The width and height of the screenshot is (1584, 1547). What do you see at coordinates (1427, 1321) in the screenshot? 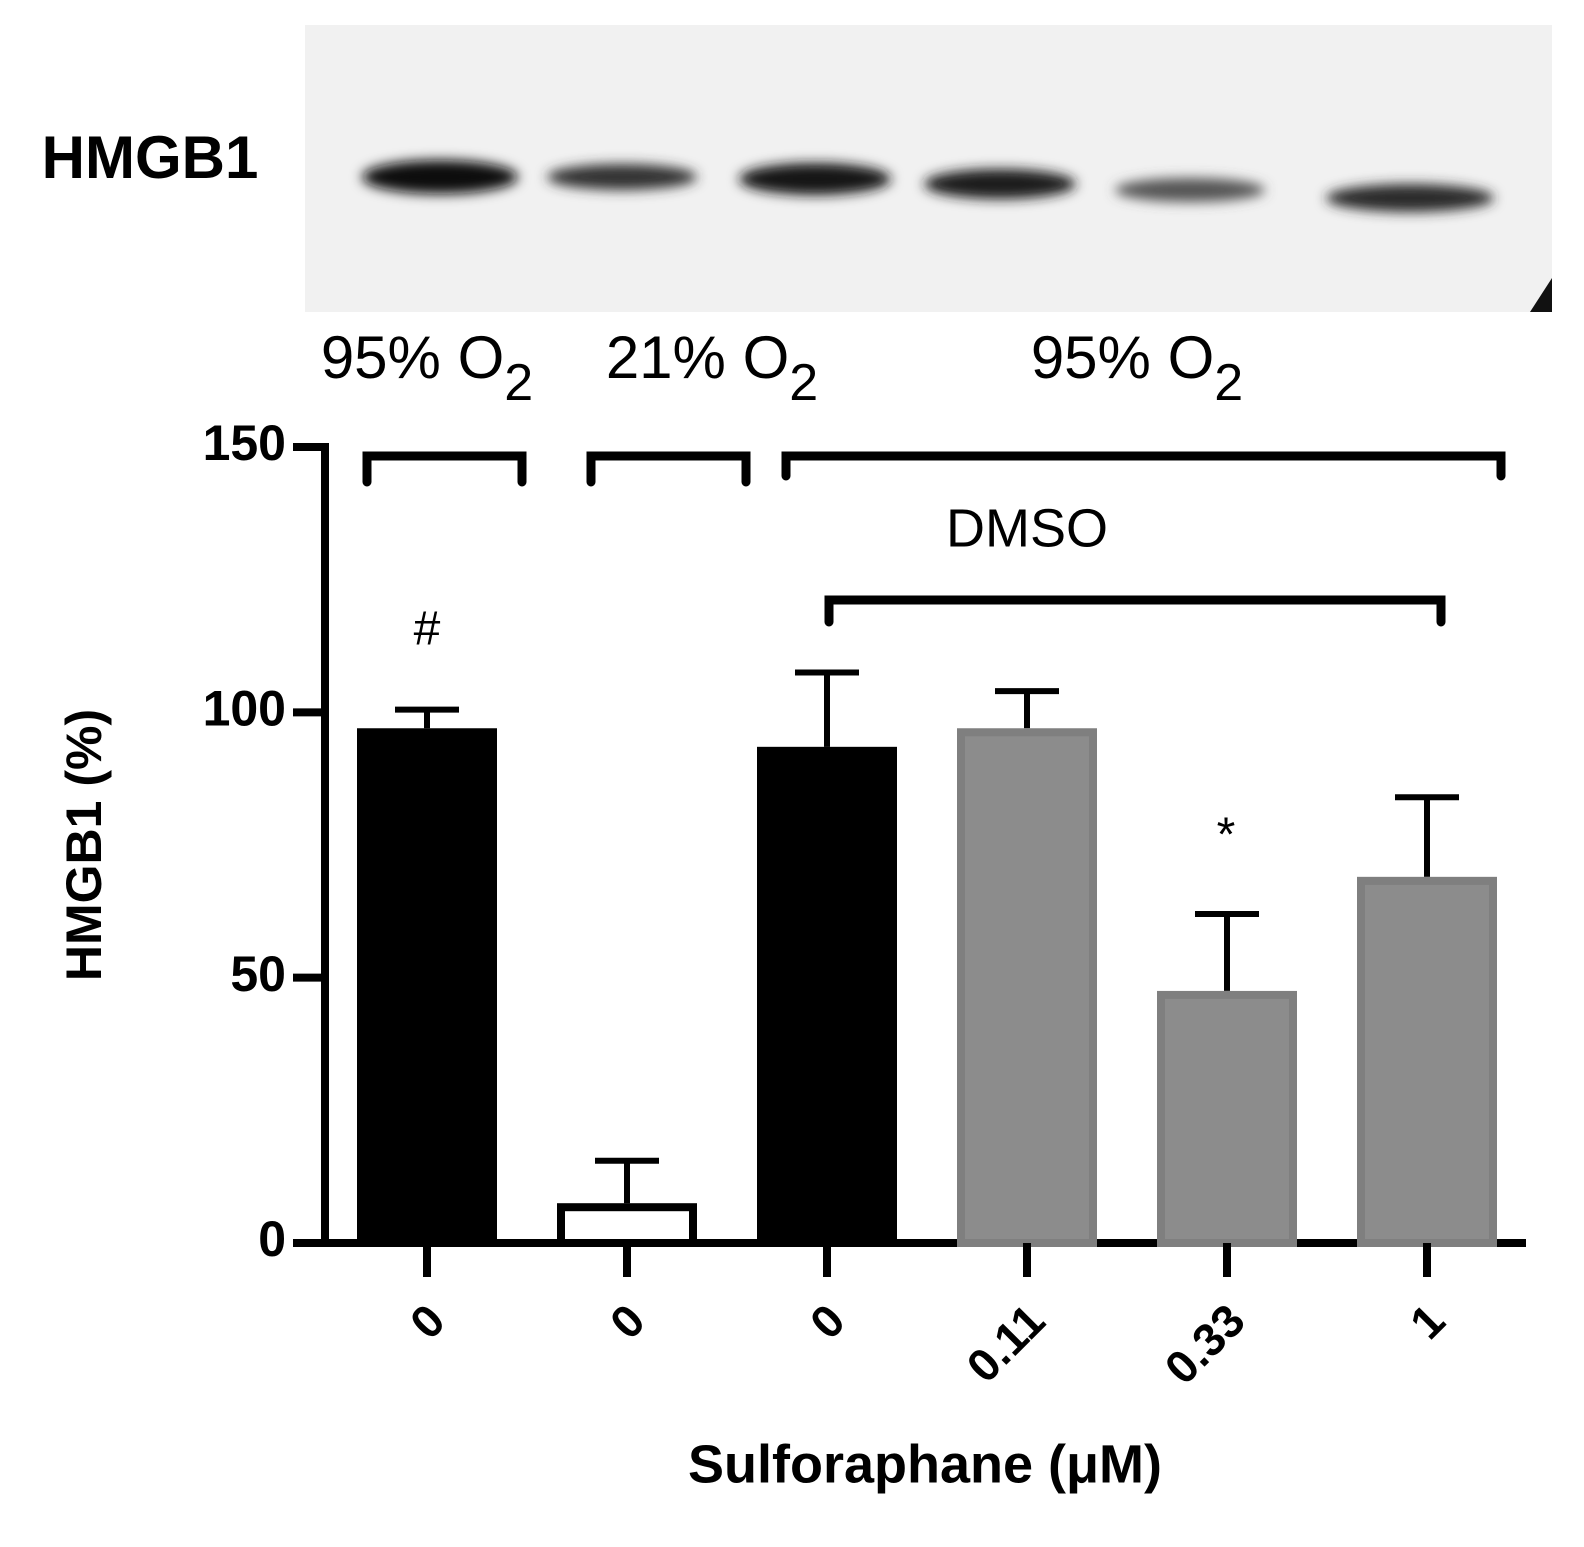
I see `x-tick-label: 1` at bounding box center [1427, 1321].